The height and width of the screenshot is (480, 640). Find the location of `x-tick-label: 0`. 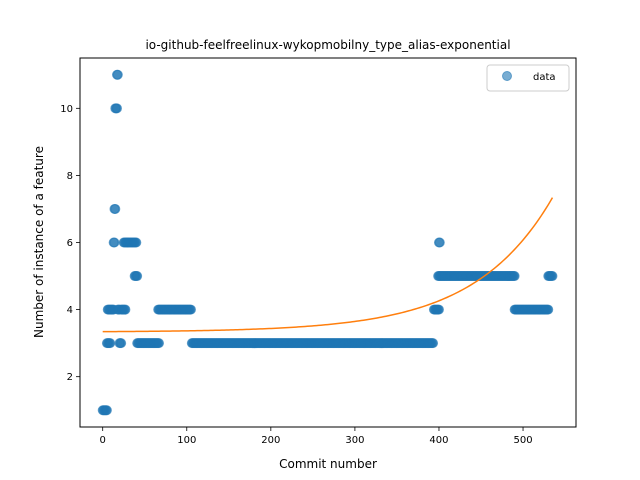

x-tick-label: 0 is located at coordinates (103, 440).